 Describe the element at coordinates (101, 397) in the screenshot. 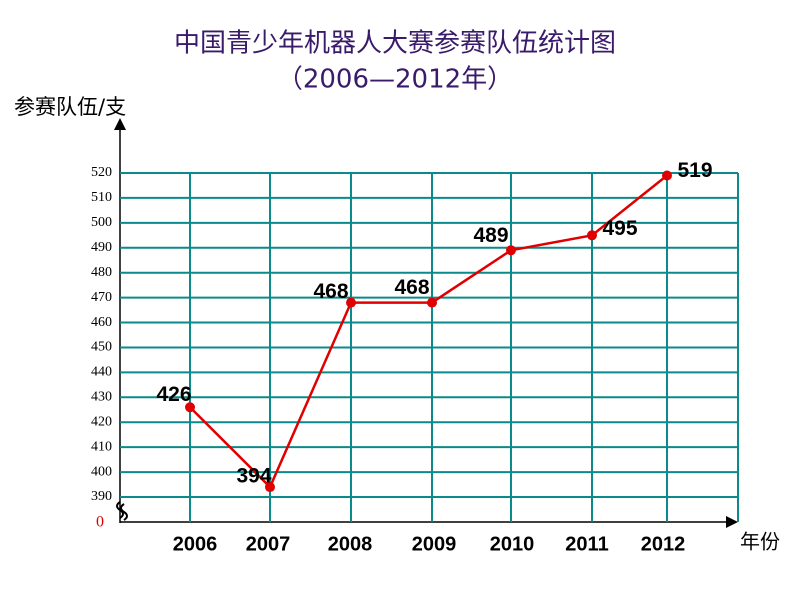

I see `y-tick-label: 430` at that location.